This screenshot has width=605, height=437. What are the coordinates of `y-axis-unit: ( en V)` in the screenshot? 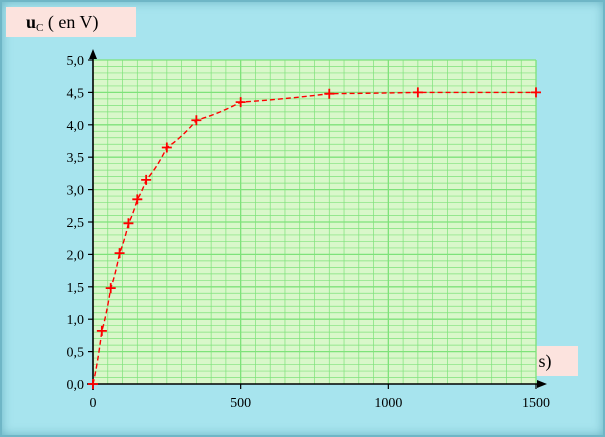 It's located at (71, 22).